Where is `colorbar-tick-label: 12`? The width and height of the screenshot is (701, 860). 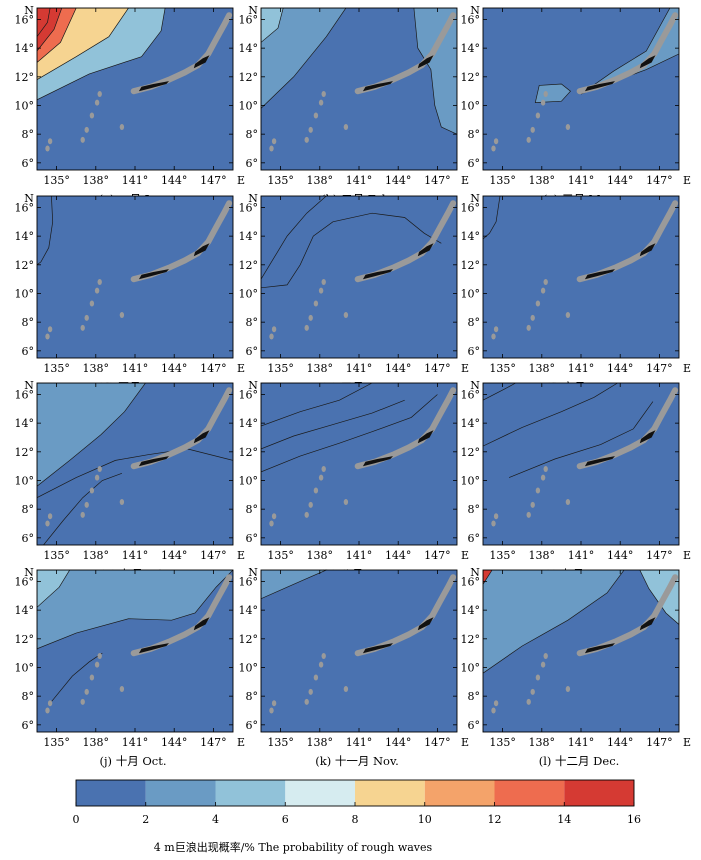
colorbar-tick-label: 12 is located at coordinates (495, 819).